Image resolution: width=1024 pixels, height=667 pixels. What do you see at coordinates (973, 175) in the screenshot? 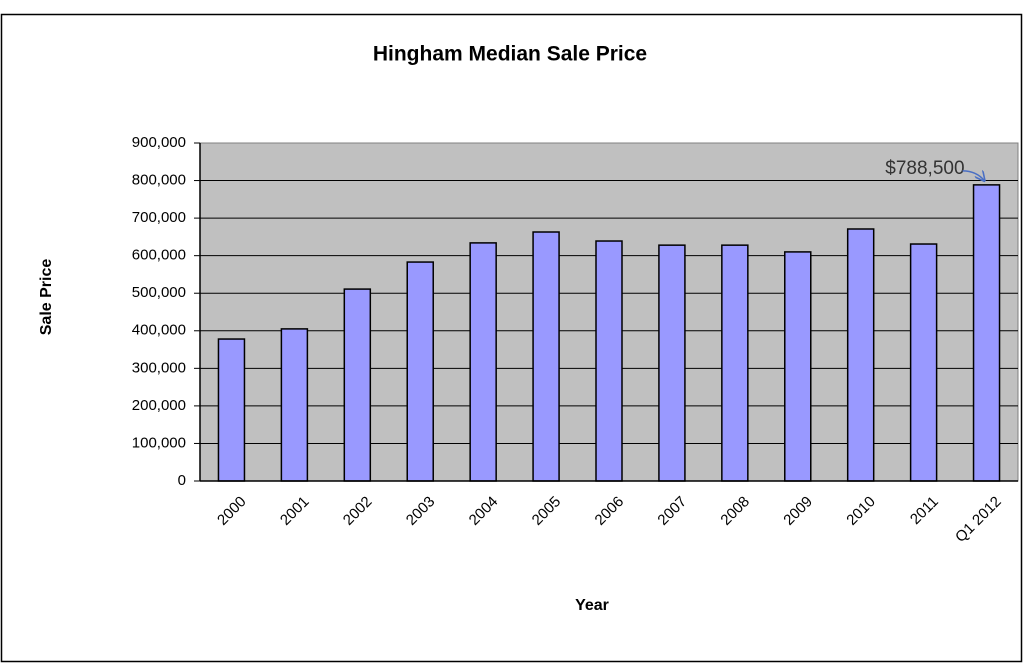
I see `annotation-arrow` at bounding box center [973, 175].